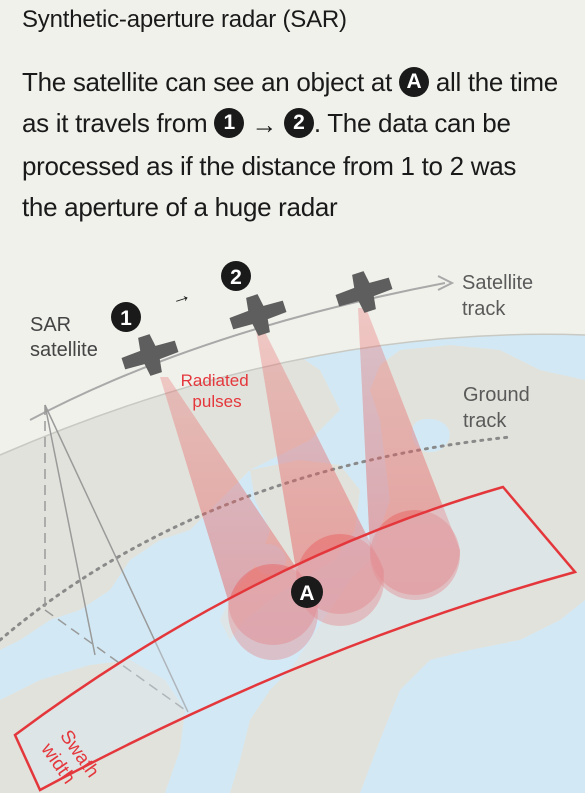 Image resolution: width=585 pixels, height=793 pixels. Describe the element at coordinates (298, 123) in the screenshot. I see `position-2-badge: 2` at that location.